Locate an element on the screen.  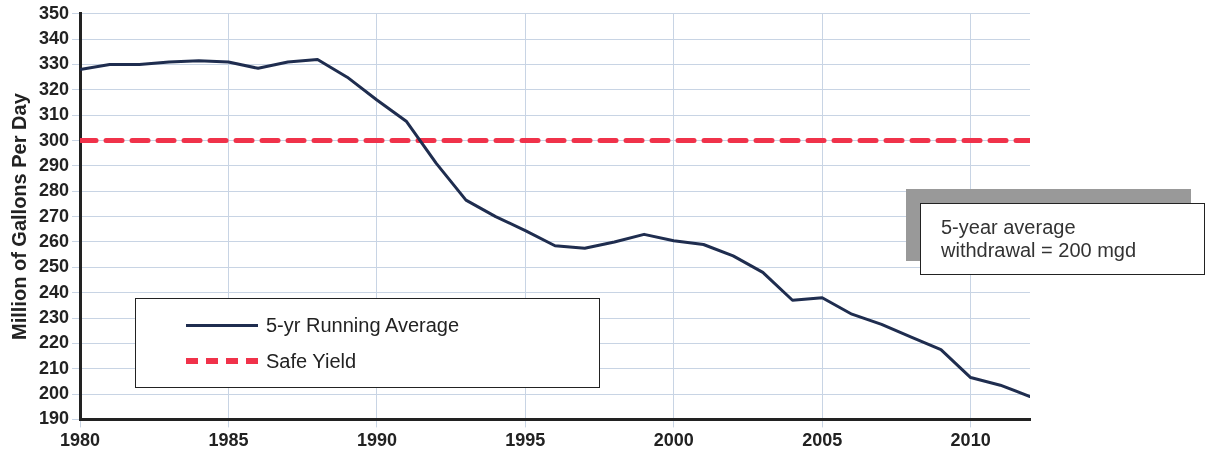
y-tick-label: 210 is located at coordinates (54, 367).